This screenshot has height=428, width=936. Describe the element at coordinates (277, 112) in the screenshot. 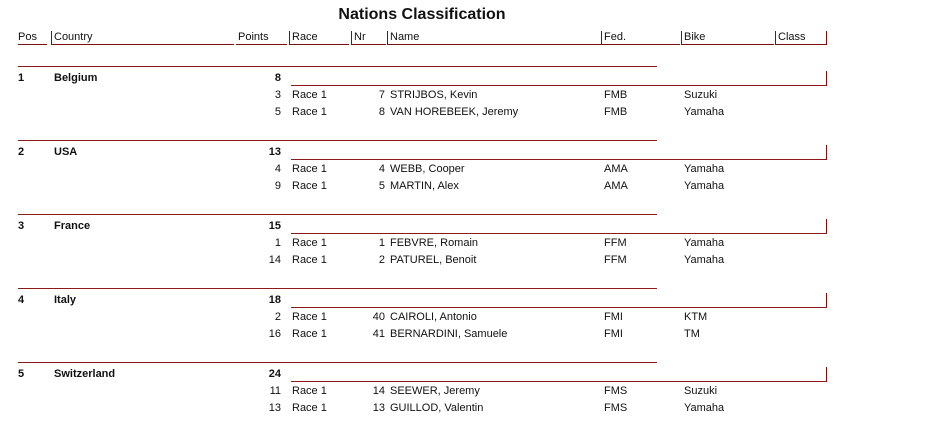

I see `rider-points: 5` at that location.